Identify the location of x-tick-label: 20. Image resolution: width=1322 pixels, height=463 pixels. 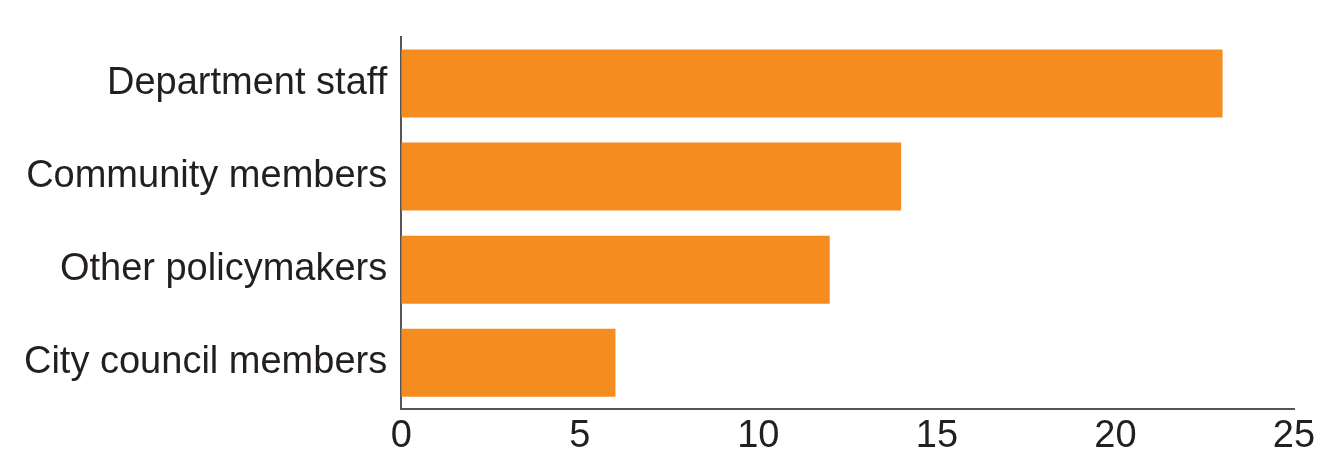
(1115, 433).